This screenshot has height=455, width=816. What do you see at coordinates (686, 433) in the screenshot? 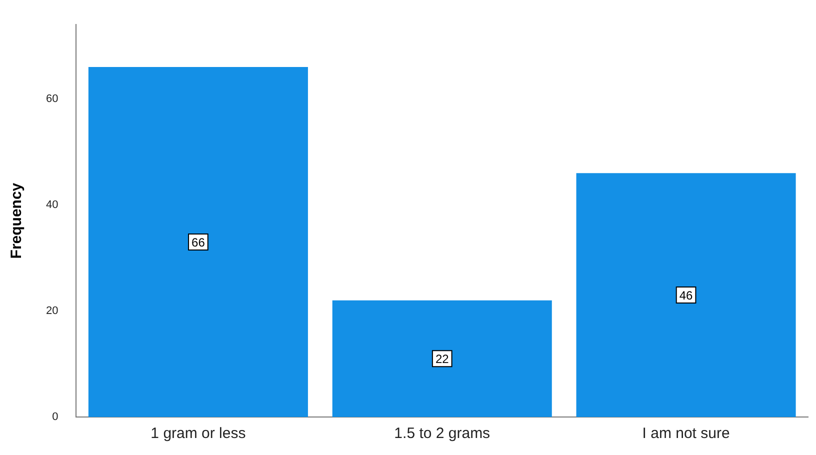
I see `x-tick-label: I am not sure` at bounding box center [686, 433].